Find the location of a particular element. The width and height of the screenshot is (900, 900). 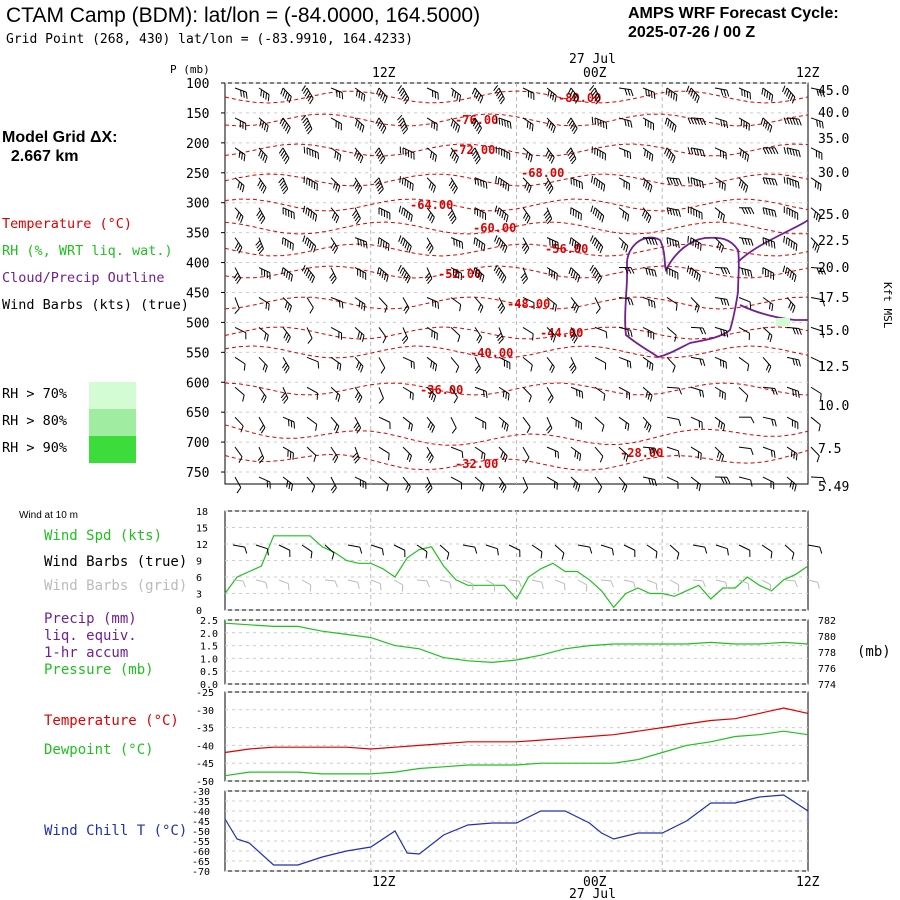

rh-90-swatch is located at coordinates (112, 449).